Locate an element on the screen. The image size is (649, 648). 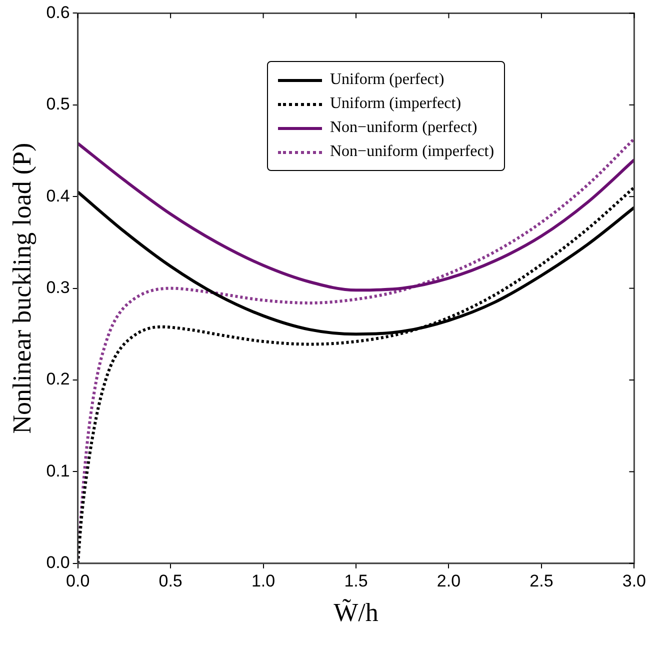
x-tick-label: 1.5 is located at coordinates (356, 580).